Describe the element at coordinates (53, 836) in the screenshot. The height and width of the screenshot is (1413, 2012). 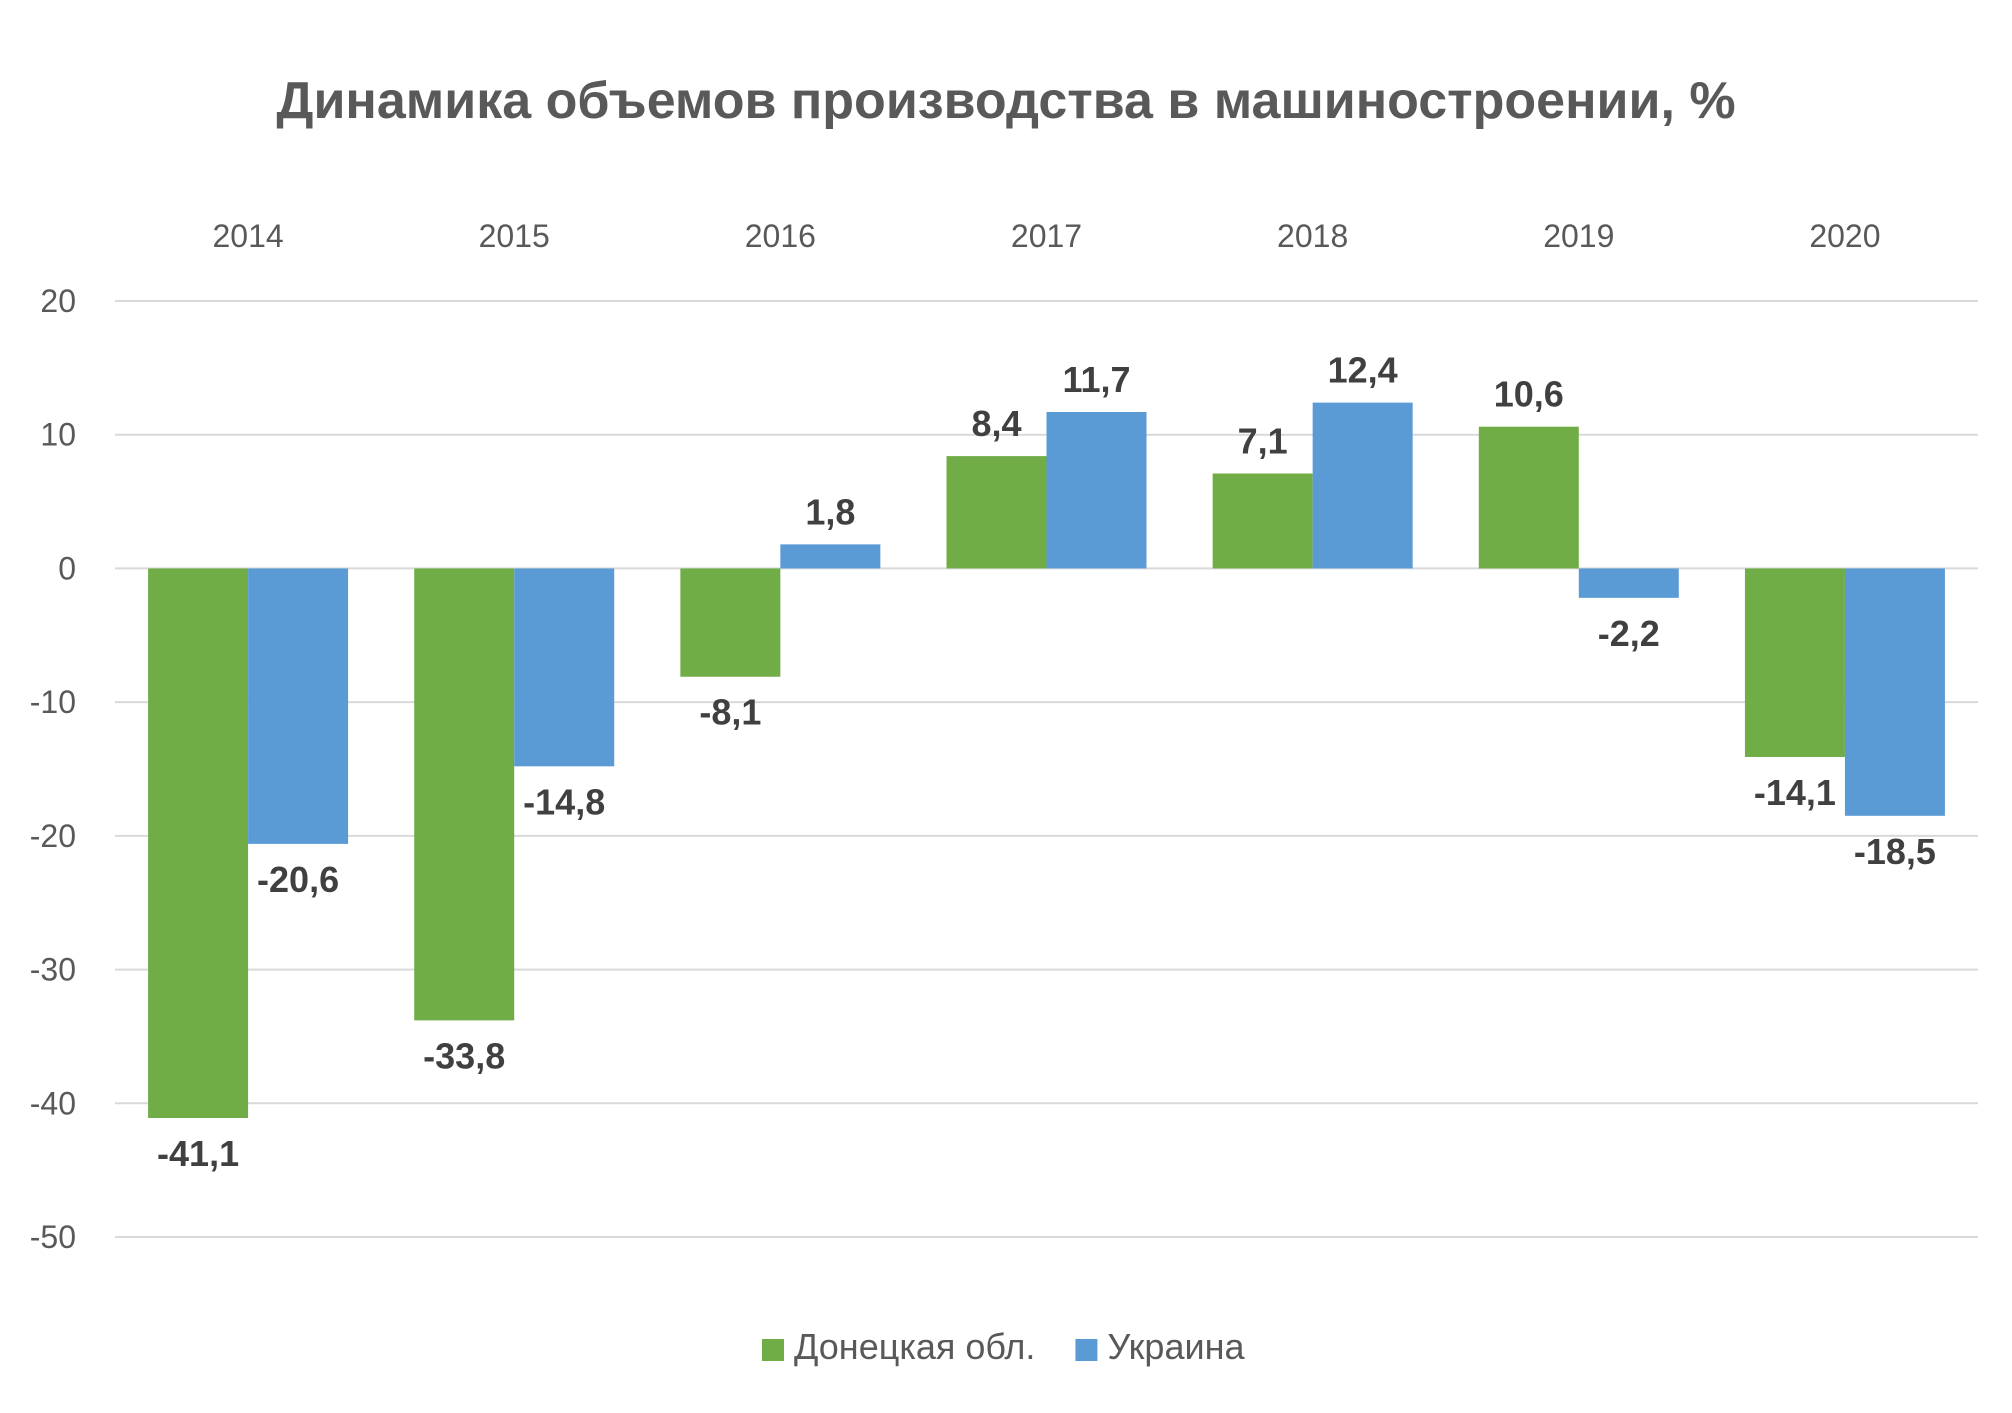
I see `y-tick-label: -20` at that location.